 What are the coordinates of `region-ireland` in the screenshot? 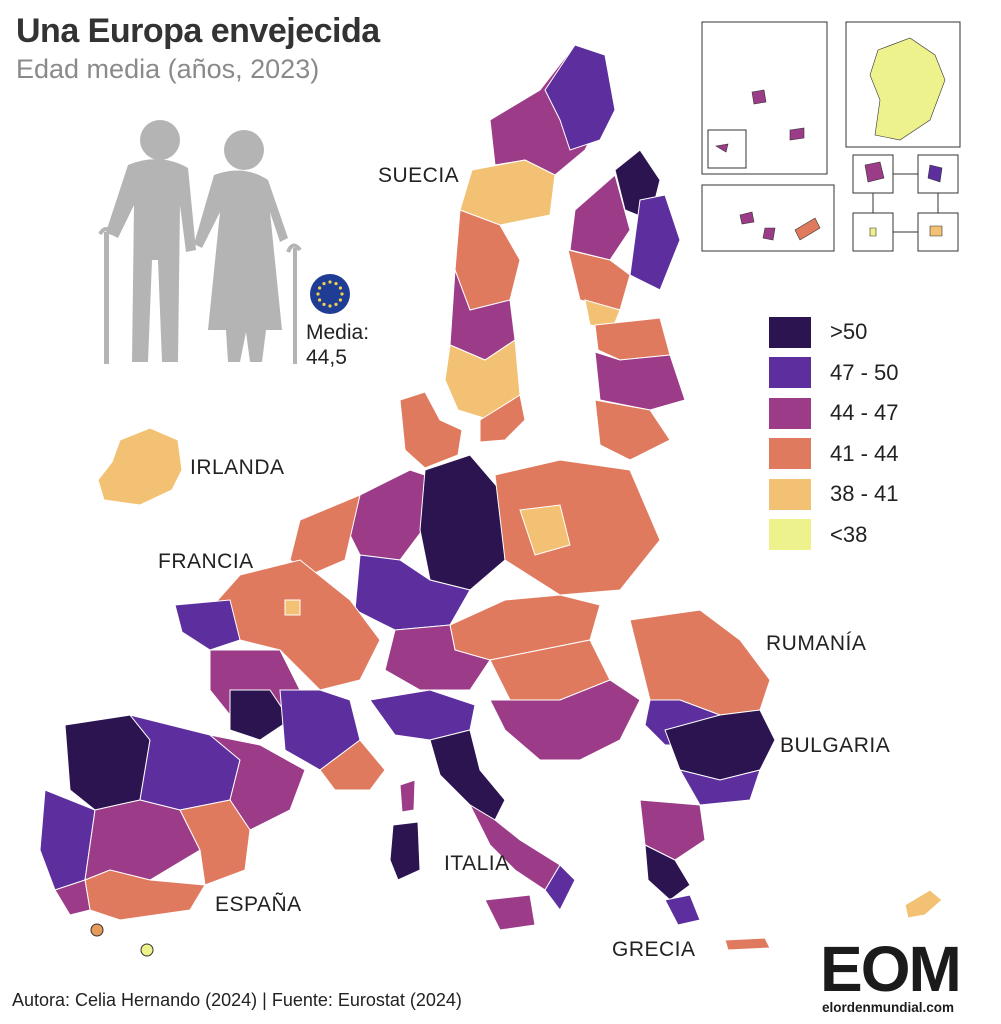 It's located at (140, 466).